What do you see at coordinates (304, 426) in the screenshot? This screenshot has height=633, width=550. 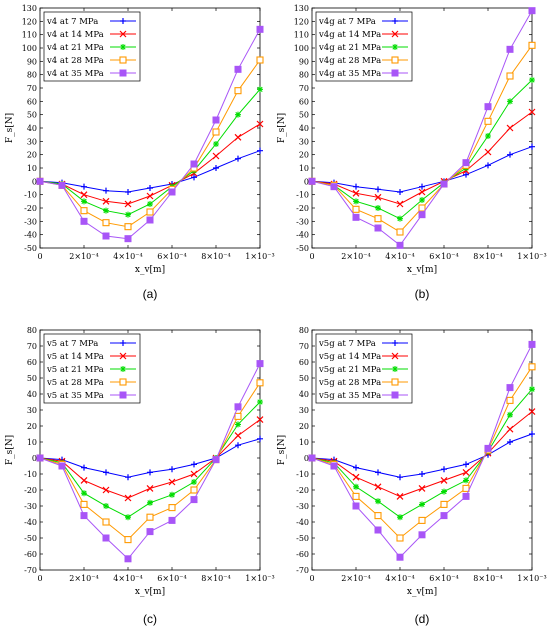 I see `y-tick-label: 20` at bounding box center [304, 426].